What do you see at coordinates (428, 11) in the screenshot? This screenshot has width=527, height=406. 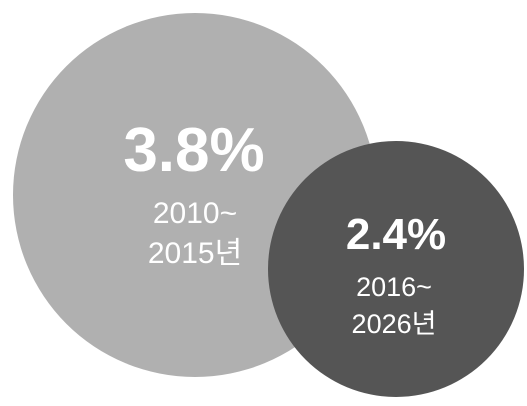 I see `header-text-right` at bounding box center [428, 11].